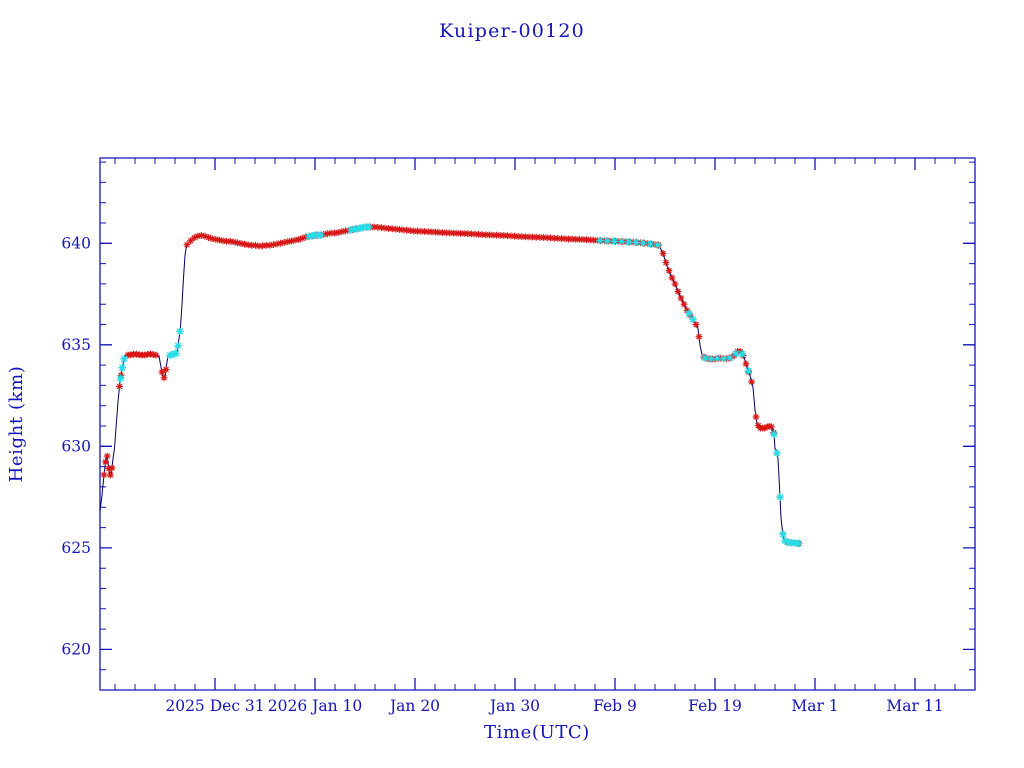 This screenshot has width=1024, height=768. What do you see at coordinates (76, 345) in the screenshot?
I see `y-tick-label: 635` at bounding box center [76, 345].